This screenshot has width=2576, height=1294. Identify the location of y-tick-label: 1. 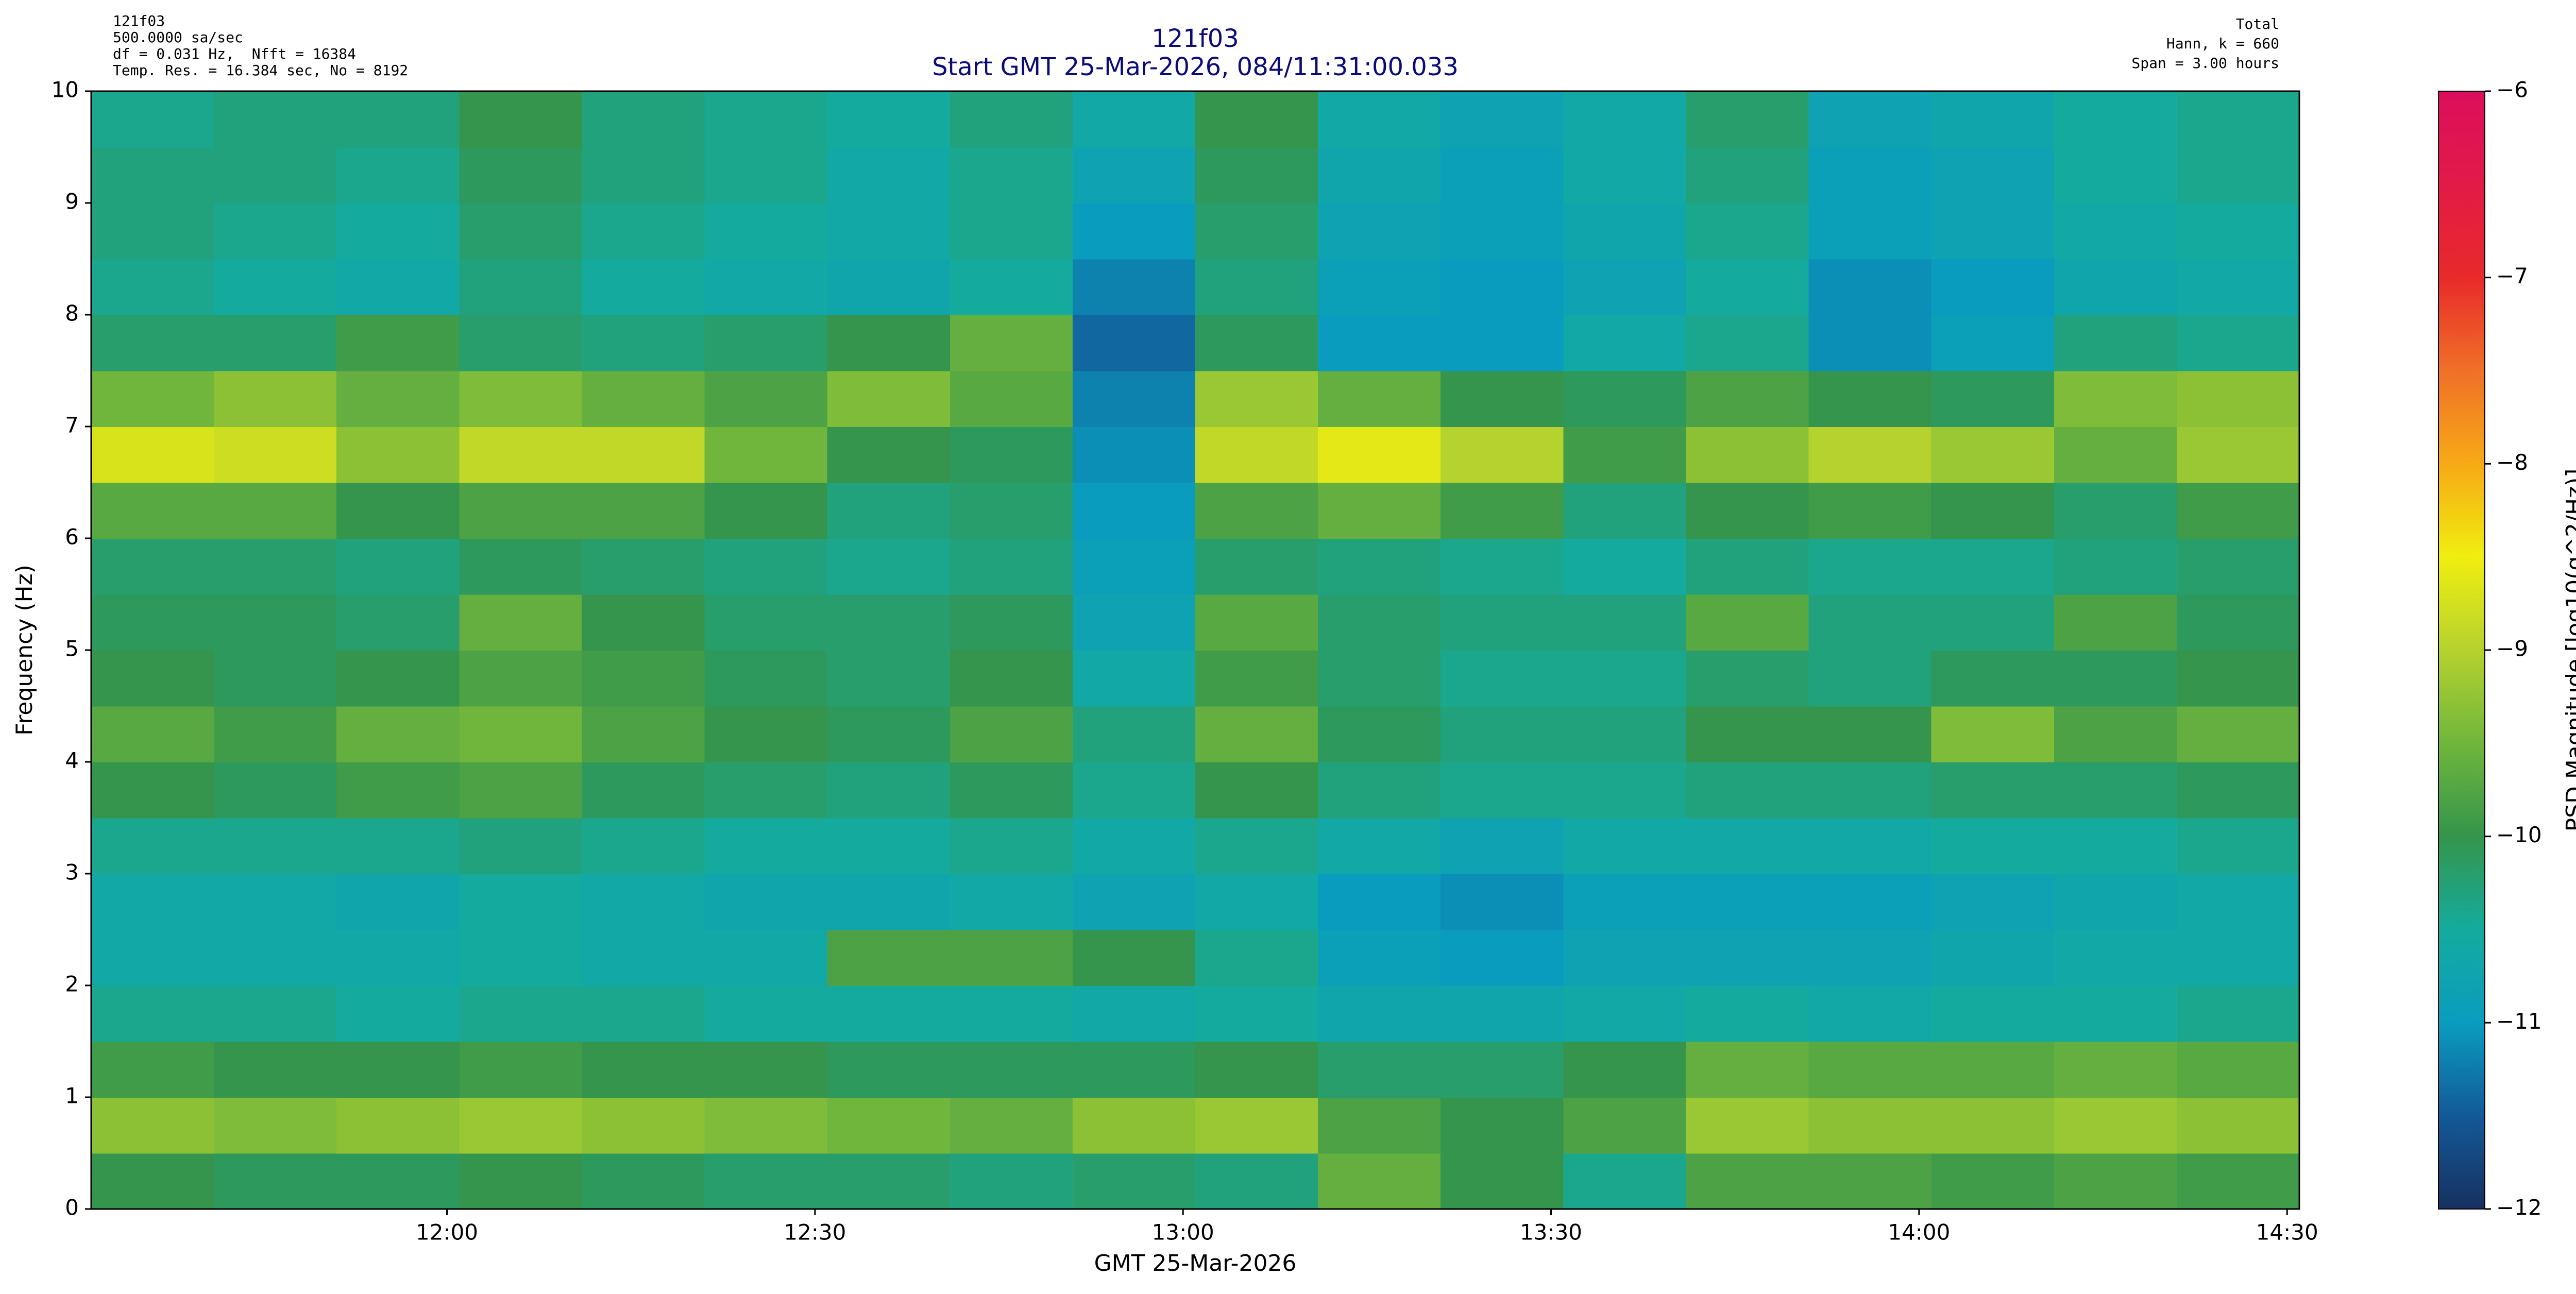
(72, 1096).